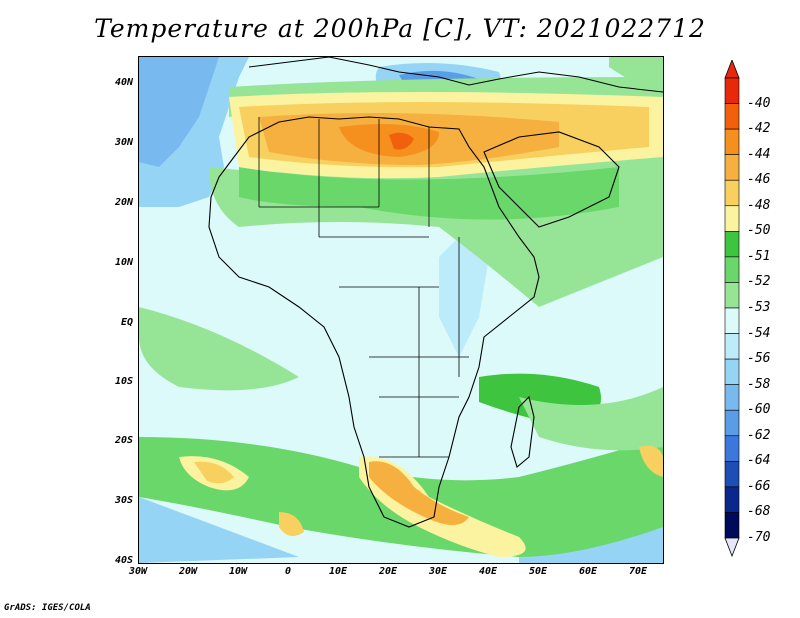 The height and width of the screenshot is (618, 800). I want to click on colorbar-label: -60, so click(759, 410).